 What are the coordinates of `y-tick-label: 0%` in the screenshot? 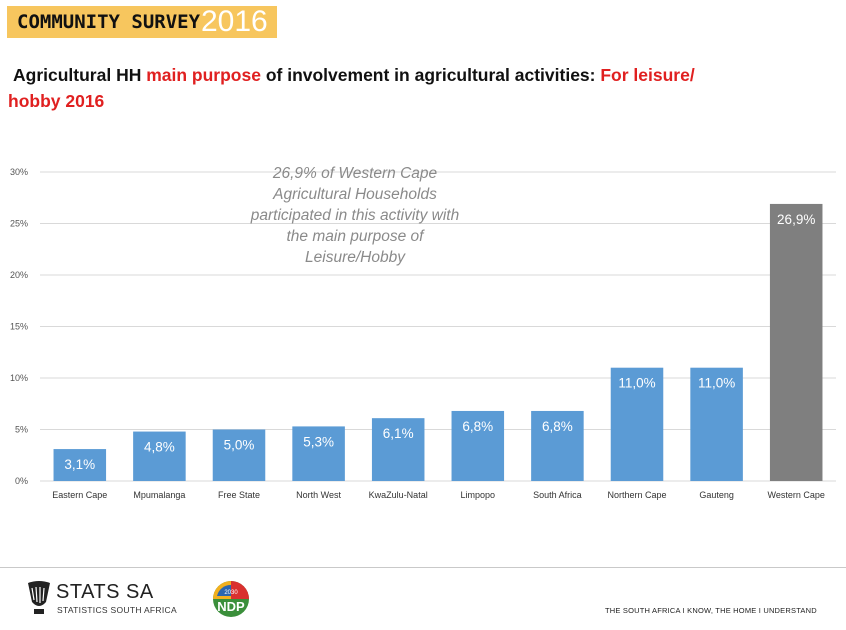 It's located at (21, 481).